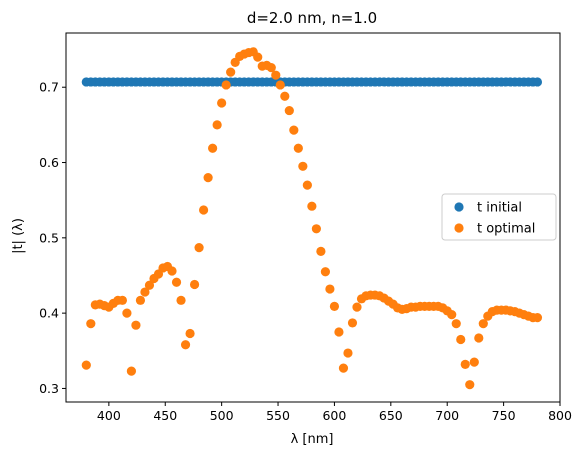 This screenshot has width=584, height=455. What do you see at coordinates (49, 388) in the screenshot?
I see `y-tick-label: 0.3` at bounding box center [49, 388].